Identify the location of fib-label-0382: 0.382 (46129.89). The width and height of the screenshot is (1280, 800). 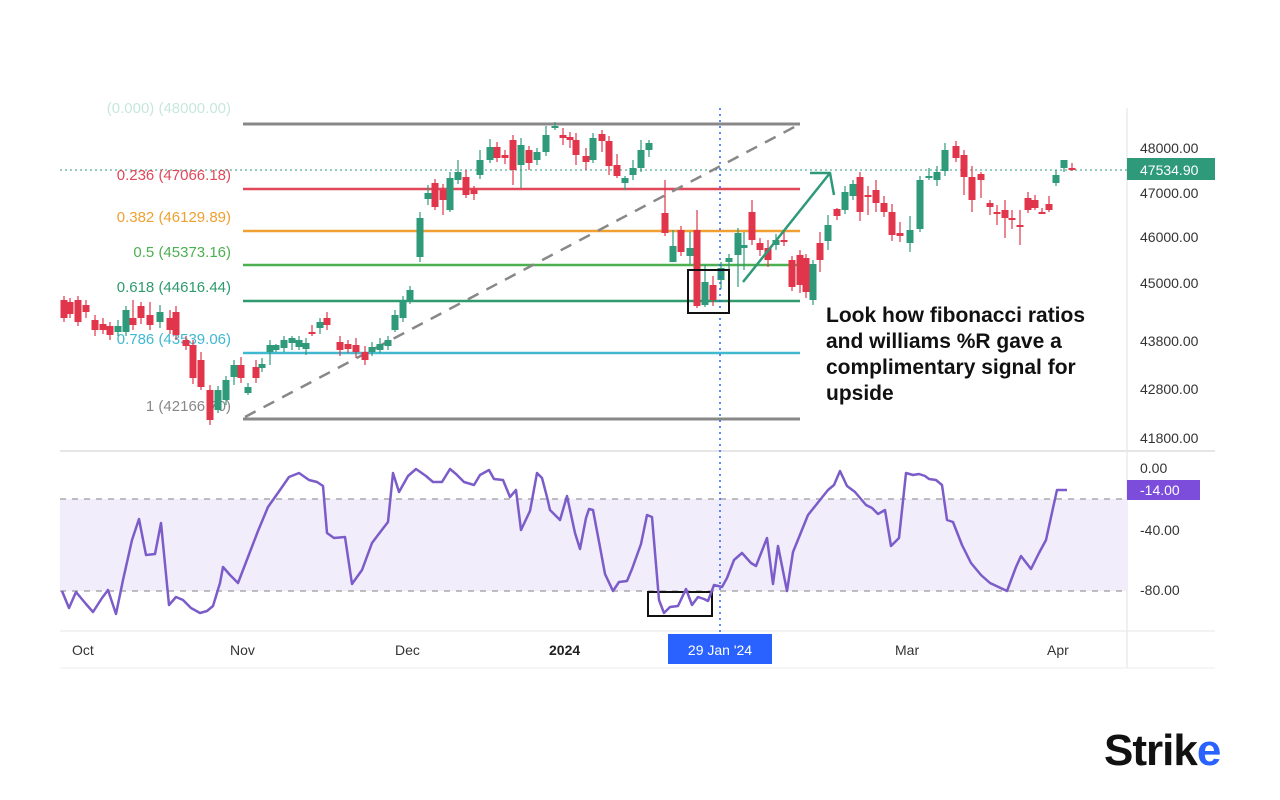
(174, 217).